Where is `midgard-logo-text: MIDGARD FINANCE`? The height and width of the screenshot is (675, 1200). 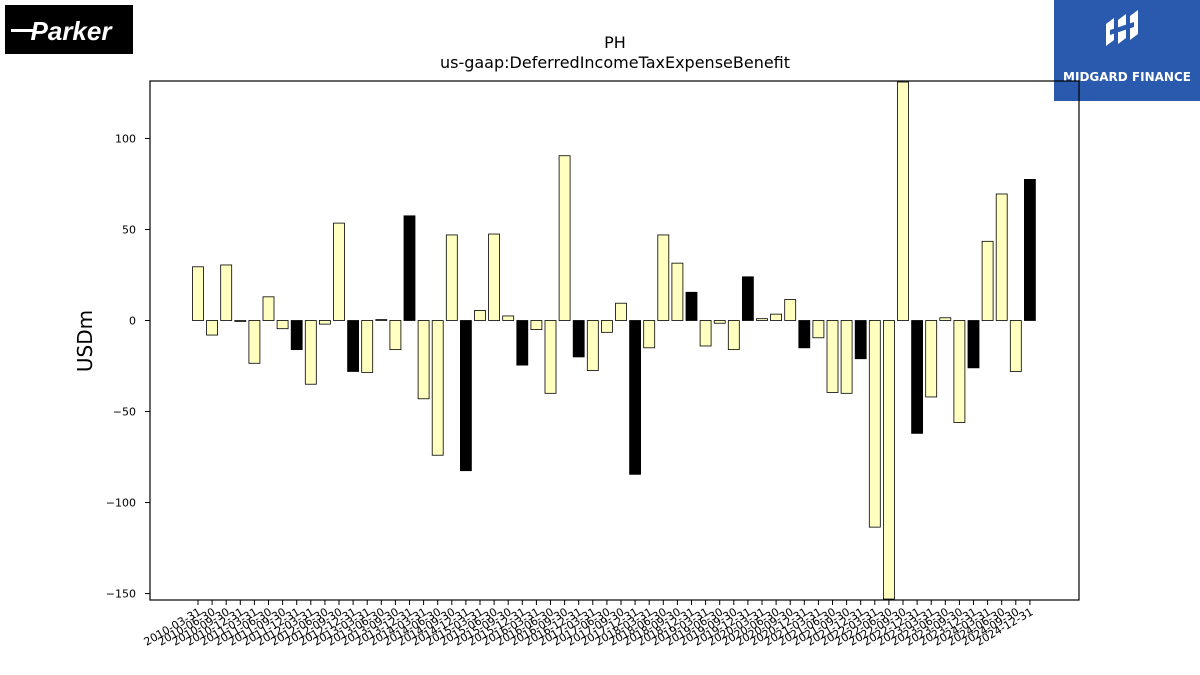
midgard-logo-text: MIDGARD FINANCE is located at coordinates (1127, 77).